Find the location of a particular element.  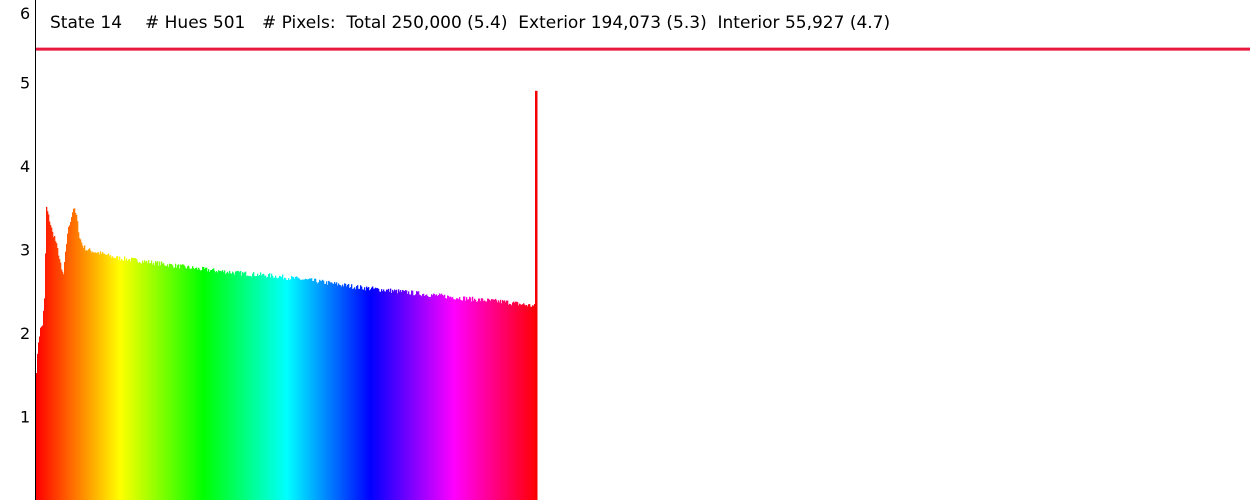

histogram-spike is located at coordinates (536, 295).